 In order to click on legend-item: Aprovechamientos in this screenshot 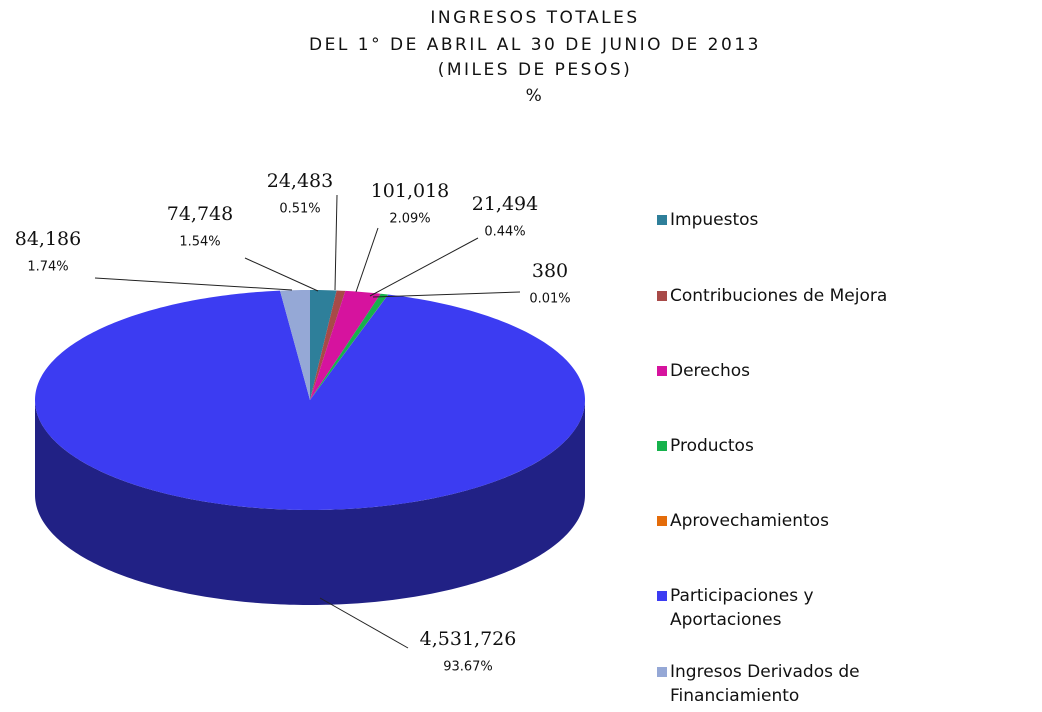, I will do `click(778, 521)`.